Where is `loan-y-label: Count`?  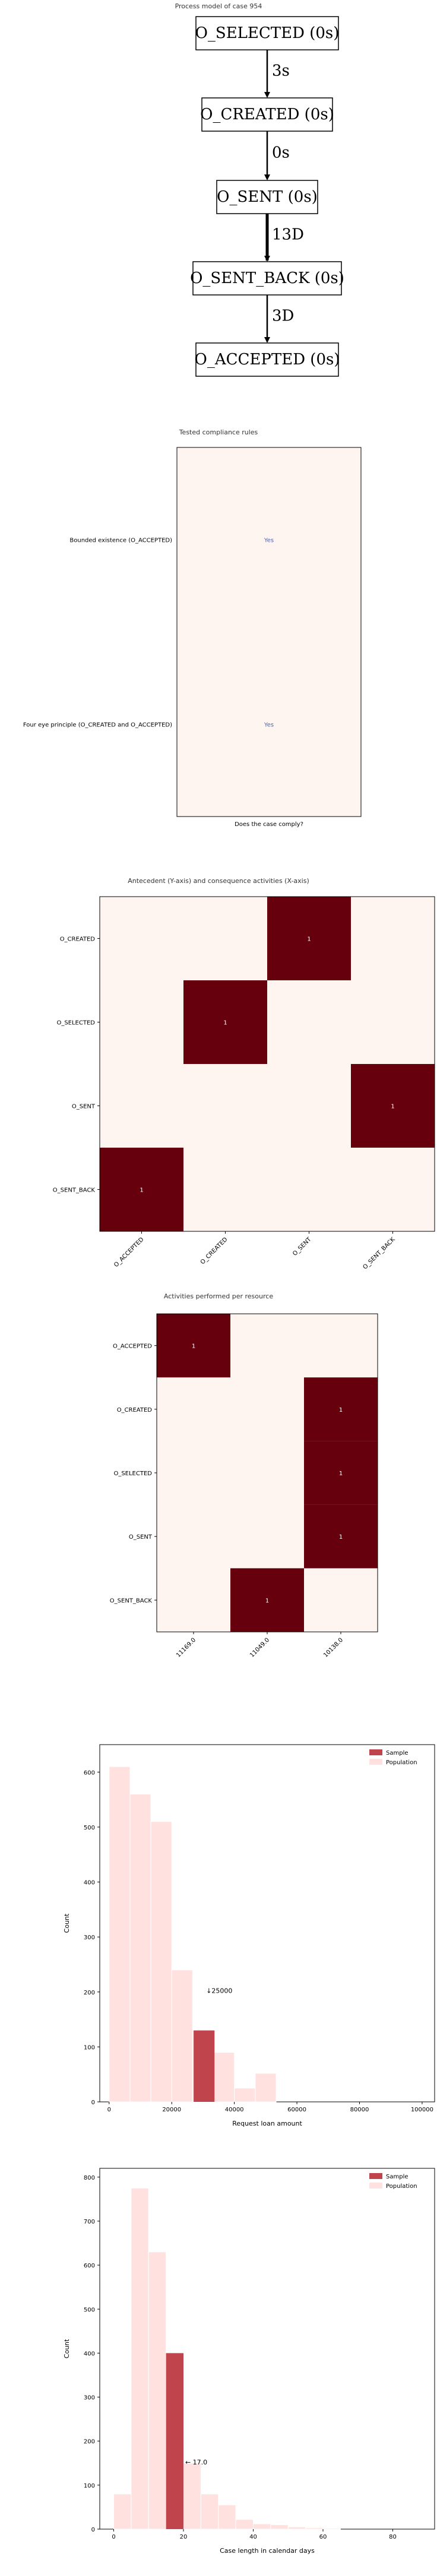
loan-y-label: Count is located at coordinates (67, 1923).